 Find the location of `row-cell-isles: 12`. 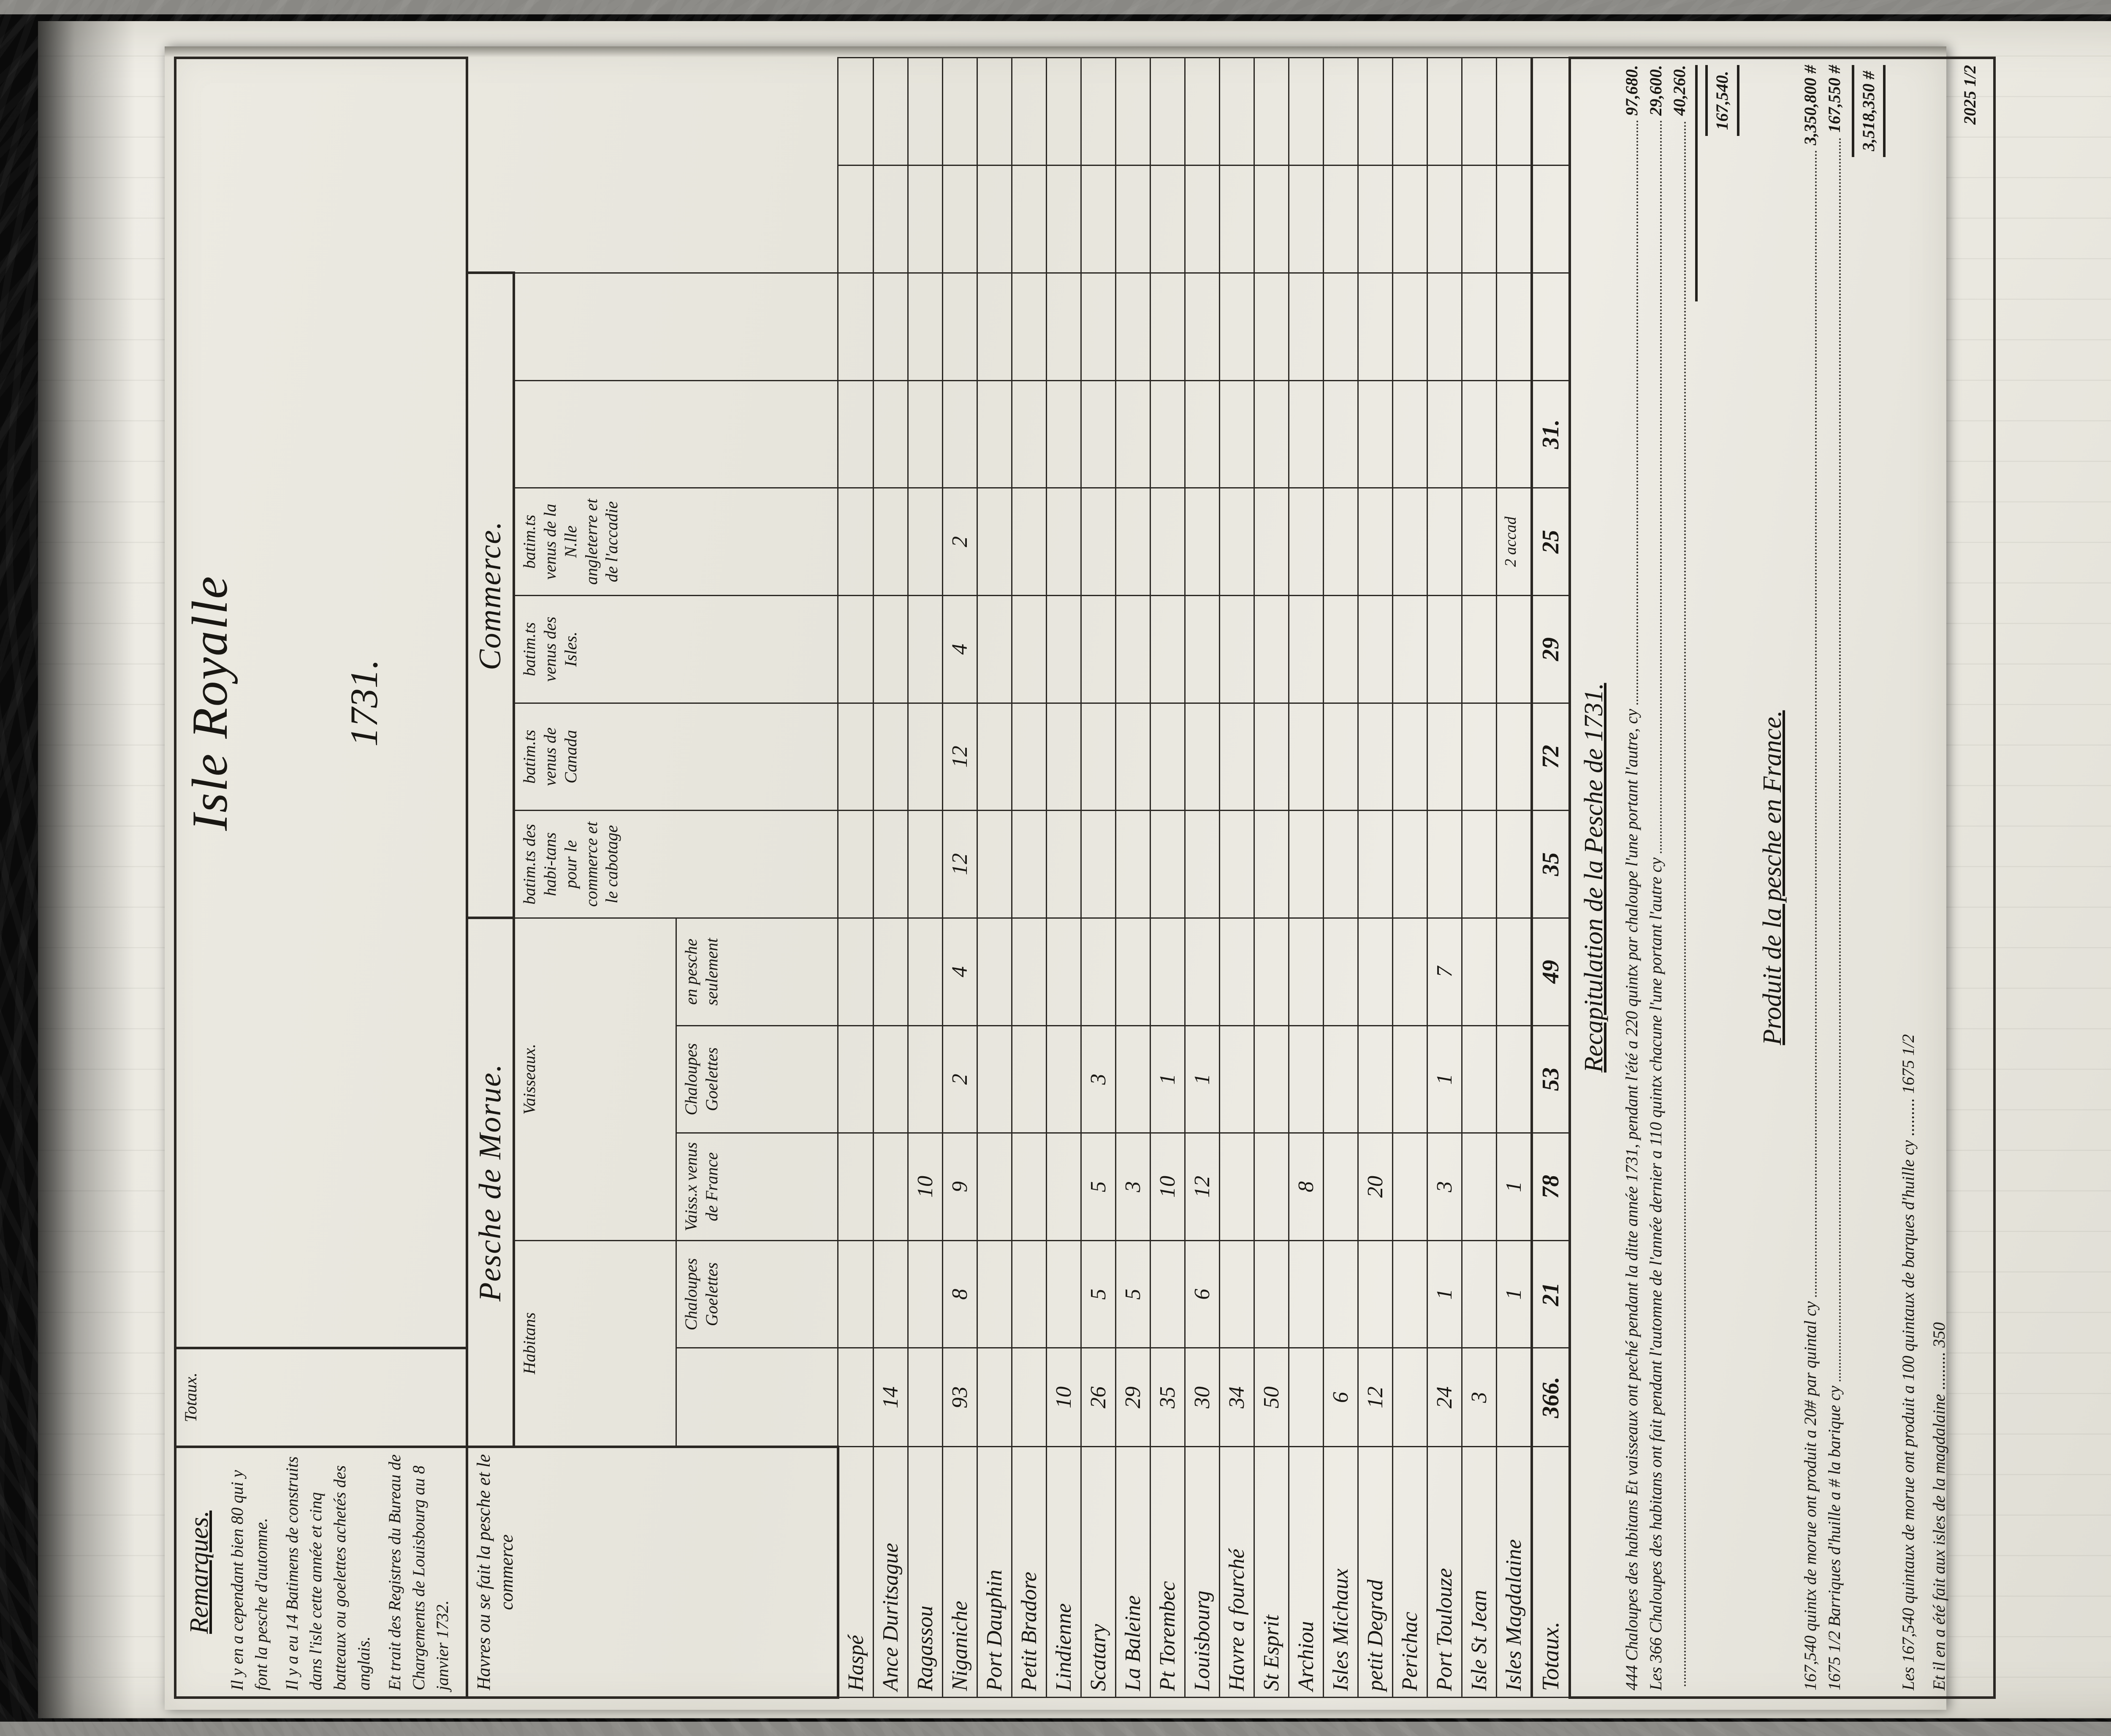

row-cell-isles: 12 is located at coordinates (959, 757).